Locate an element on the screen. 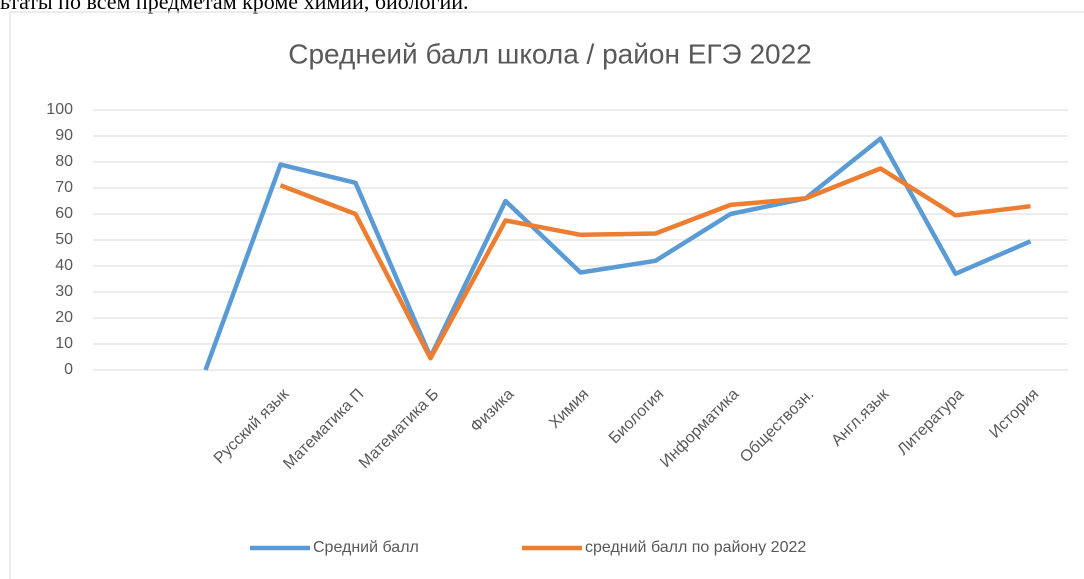  x-tick-label: Физика is located at coordinates (492, 411).